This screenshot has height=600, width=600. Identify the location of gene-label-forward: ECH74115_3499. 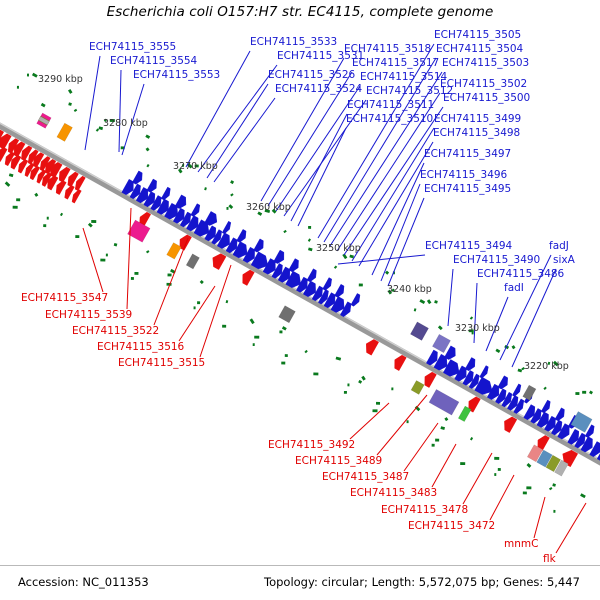
(478, 119).